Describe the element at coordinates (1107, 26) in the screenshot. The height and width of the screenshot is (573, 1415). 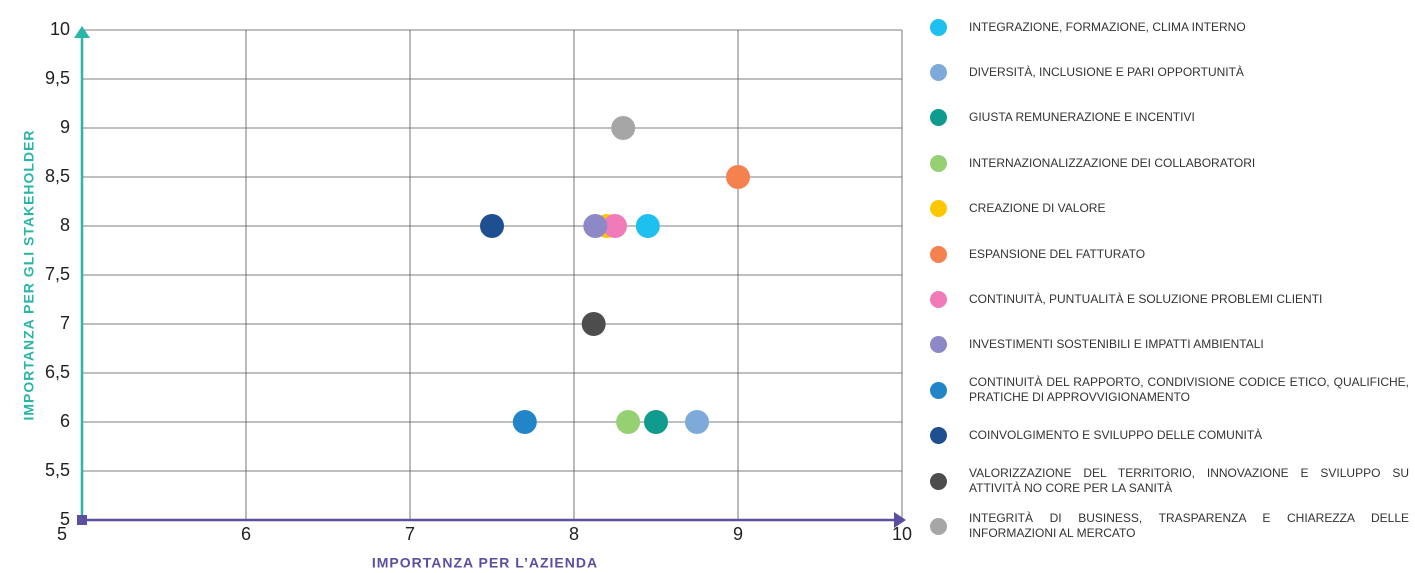
I see `legend-label: INTEGRAZIONE, FORMAZIONE, CLIMA INTERNO` at that location.